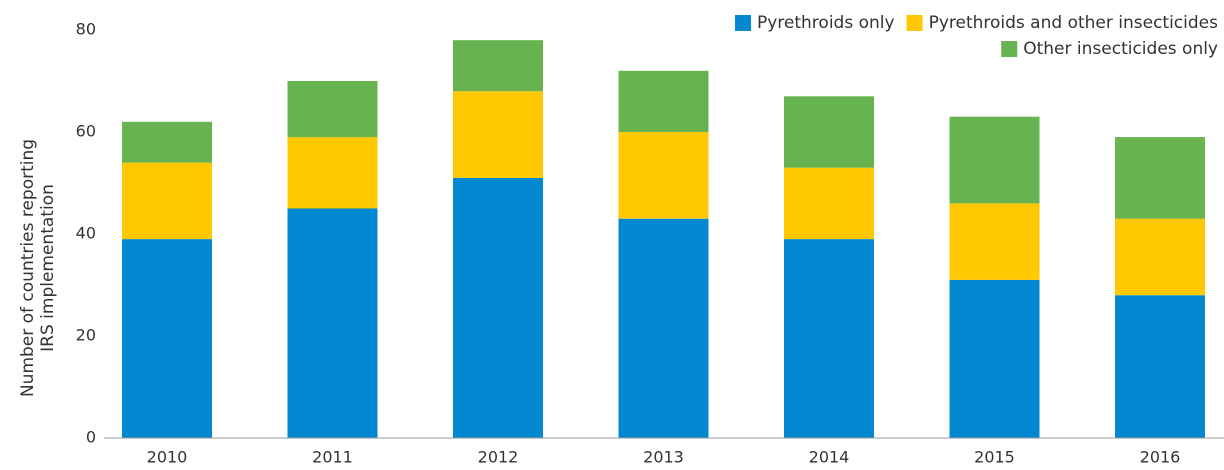 This screenshot has height=470, width=1224. Describe the element at coordinates (829, 457) in the screenshot. I see `x-tick-label: 2014` at that location.